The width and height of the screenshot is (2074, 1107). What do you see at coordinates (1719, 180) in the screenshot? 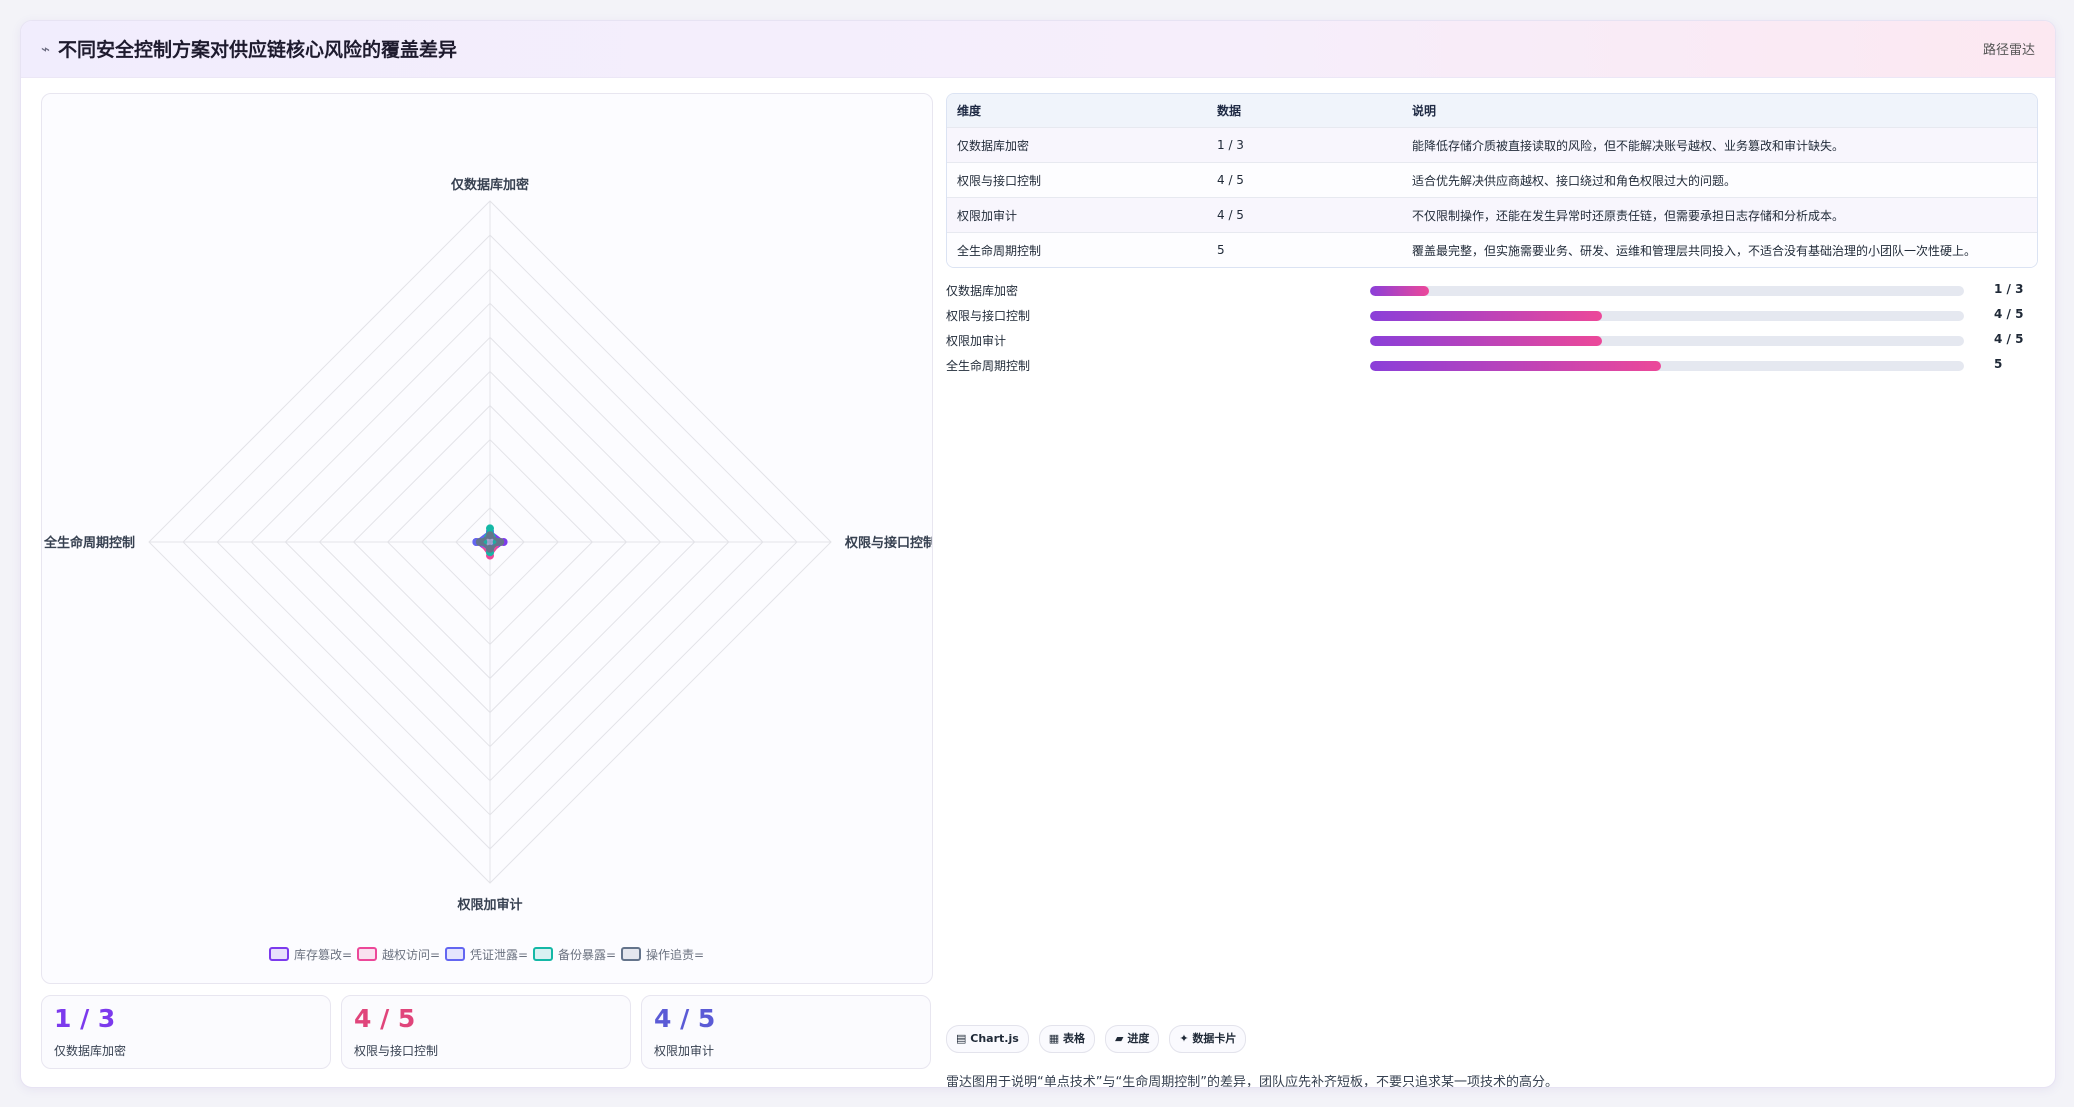
I see `table-cell: 适合优先解决供应商越权、接口绕过和角色权限过大的问题。` at bounding box center [1719, 180].